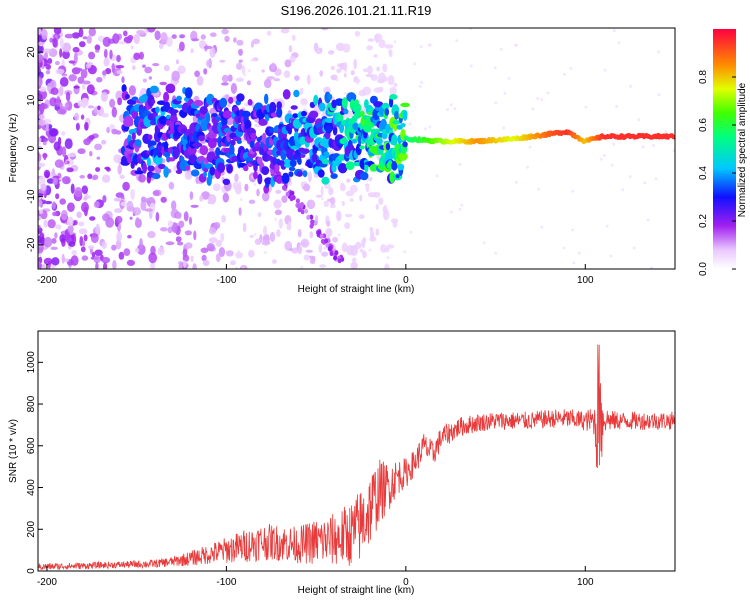 The image size is (750, 600). What do you see at coordinates (315, 275) in the screenshot?
I see `spectrogram-x-axis: -200 -100 0 100` at bounding box center [315, 275].